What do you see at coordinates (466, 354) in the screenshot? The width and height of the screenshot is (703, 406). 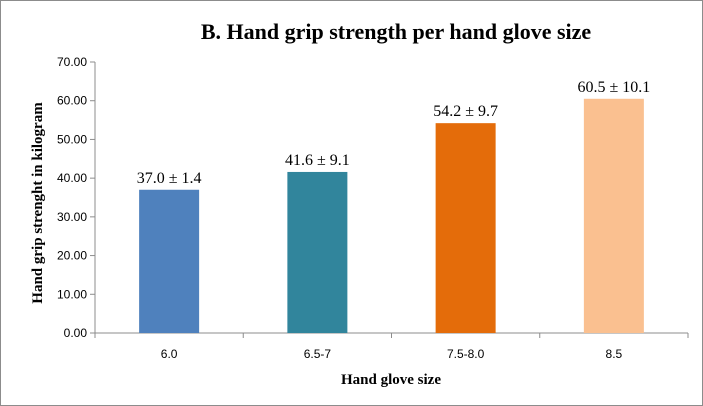 I see `x-tick-label: 7.5-8.0` at bounding box center [466, 354].